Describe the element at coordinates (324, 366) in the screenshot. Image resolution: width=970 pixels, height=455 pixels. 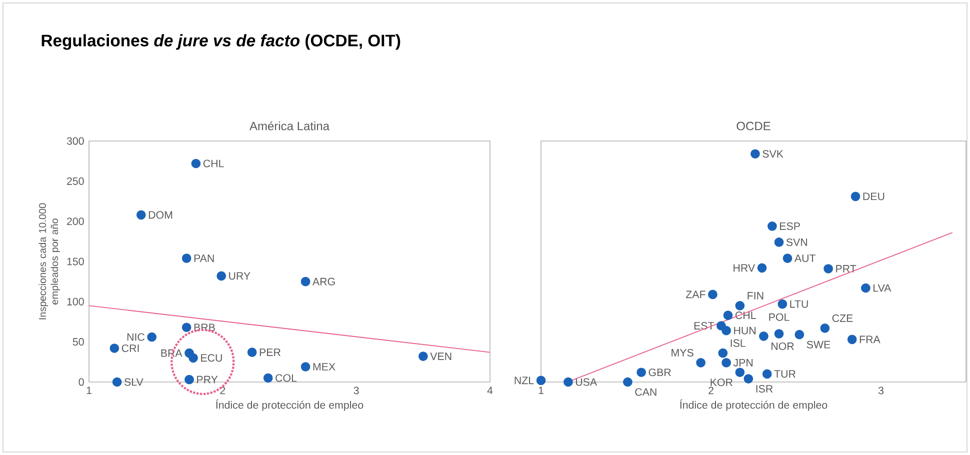
I see `data-label: MEX` at that location.